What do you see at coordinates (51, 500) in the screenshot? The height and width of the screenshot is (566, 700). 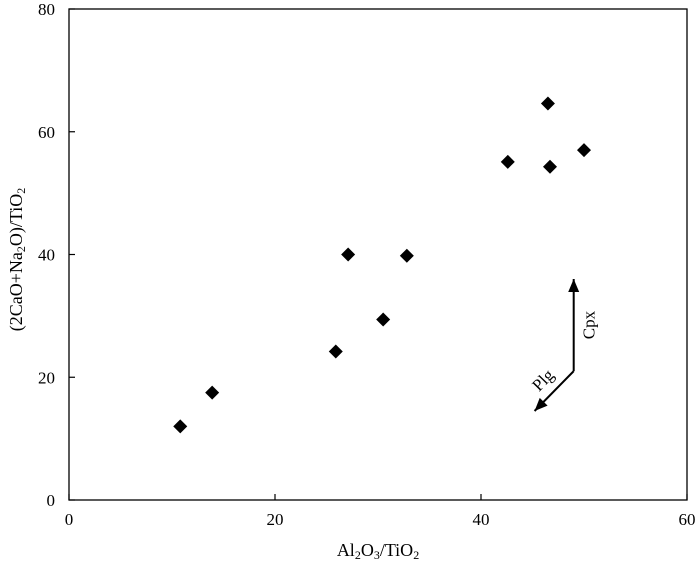 I see `y-tick-label: 0` at bounding box center [51, 500].